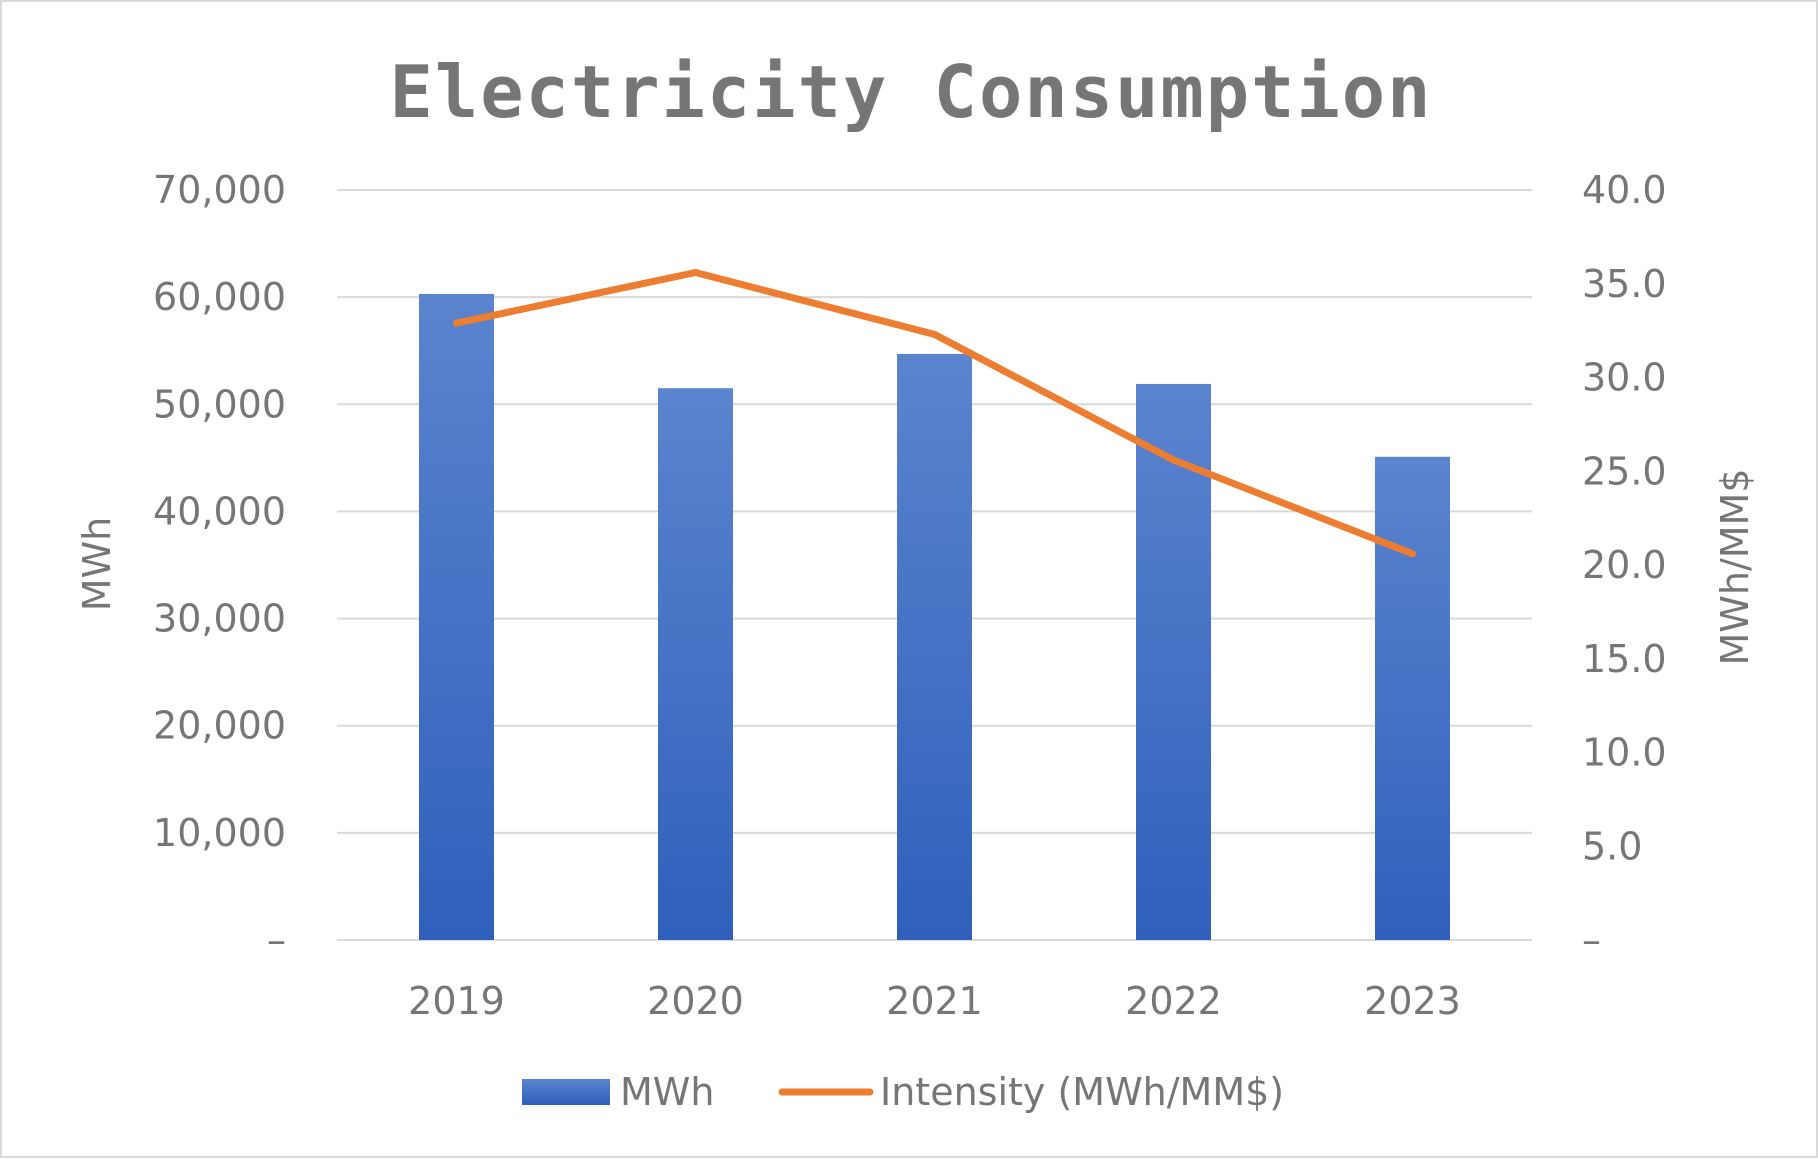 Image resolution: width=1818 pixels, height=1160 pixels. Describe the element at coordinates (695, 1001) in the screenshot. I see `x-tick-label: 2020` at that location.